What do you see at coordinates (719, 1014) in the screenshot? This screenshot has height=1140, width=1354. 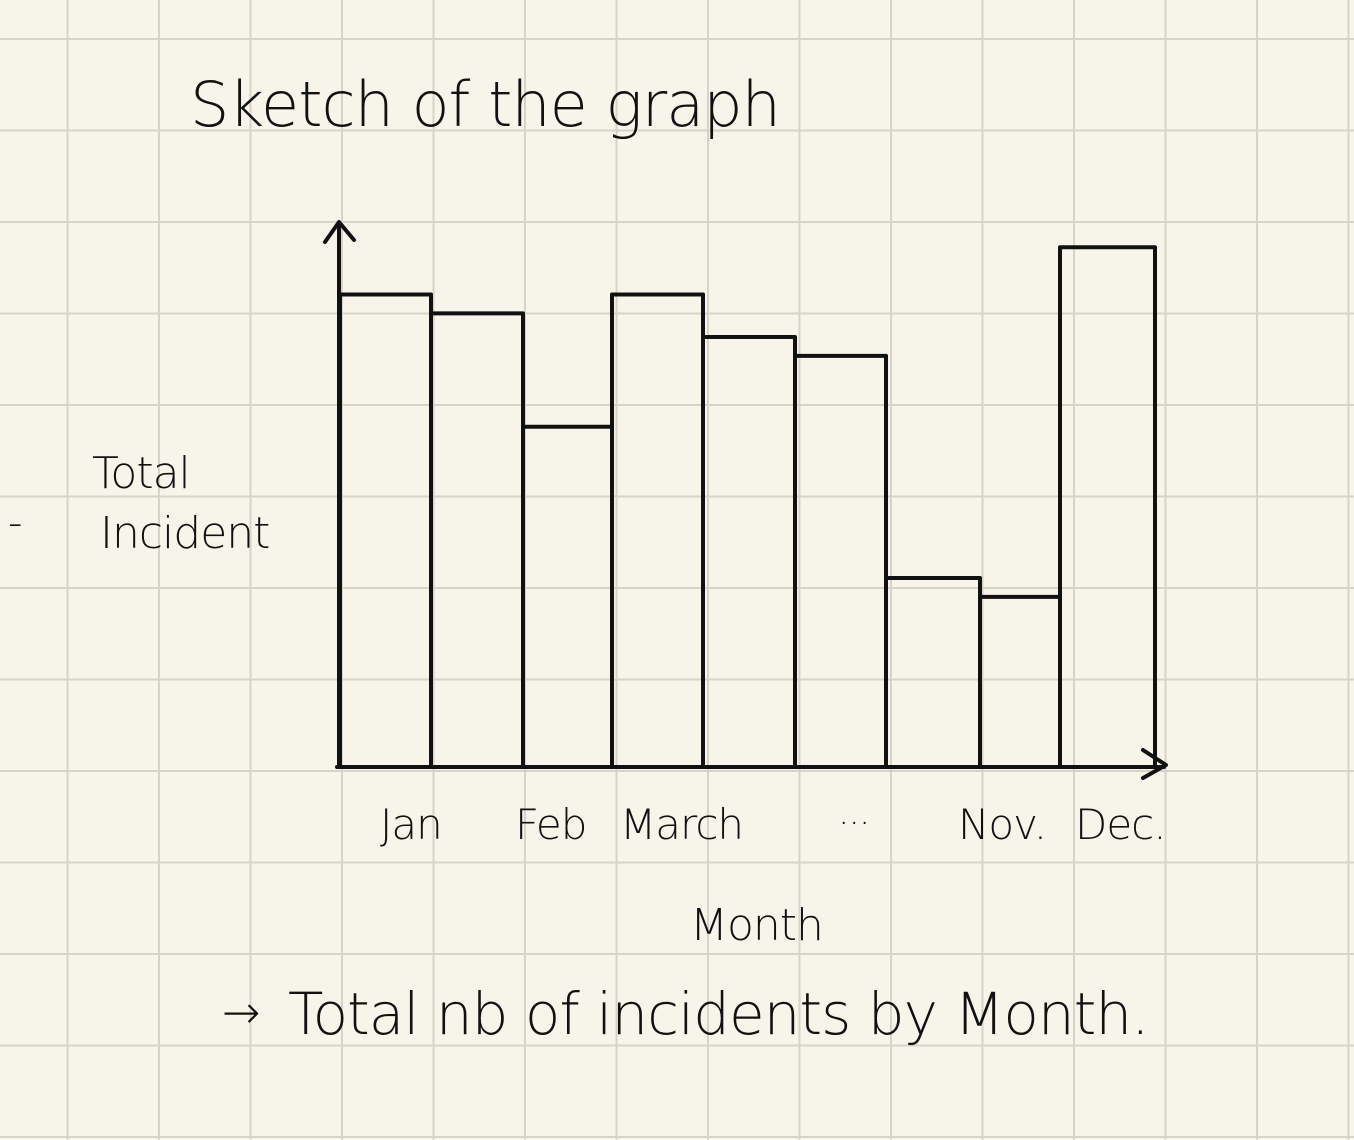 I see `chart-caption: Total nb of incidents by Month.` at bounding box center [719, 1014].